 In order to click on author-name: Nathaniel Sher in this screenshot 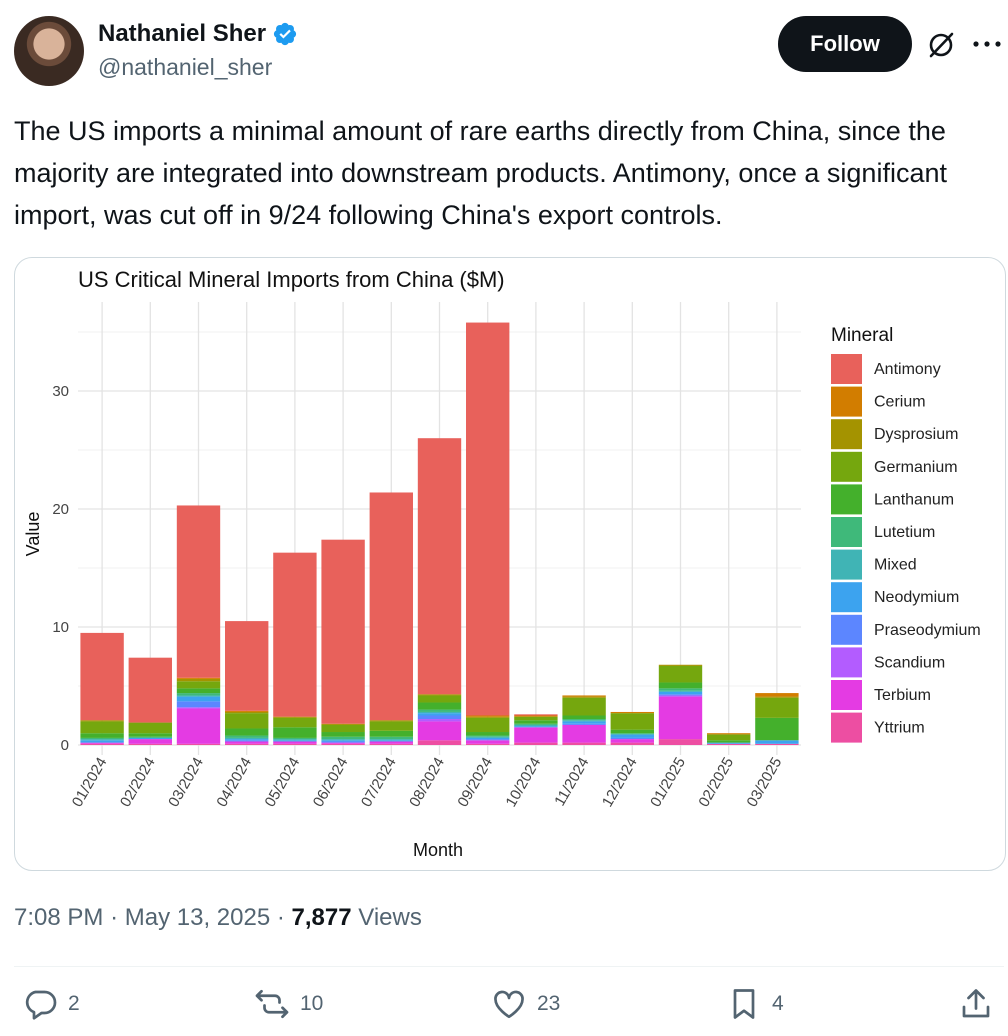, I will do `click(182, 33)`.